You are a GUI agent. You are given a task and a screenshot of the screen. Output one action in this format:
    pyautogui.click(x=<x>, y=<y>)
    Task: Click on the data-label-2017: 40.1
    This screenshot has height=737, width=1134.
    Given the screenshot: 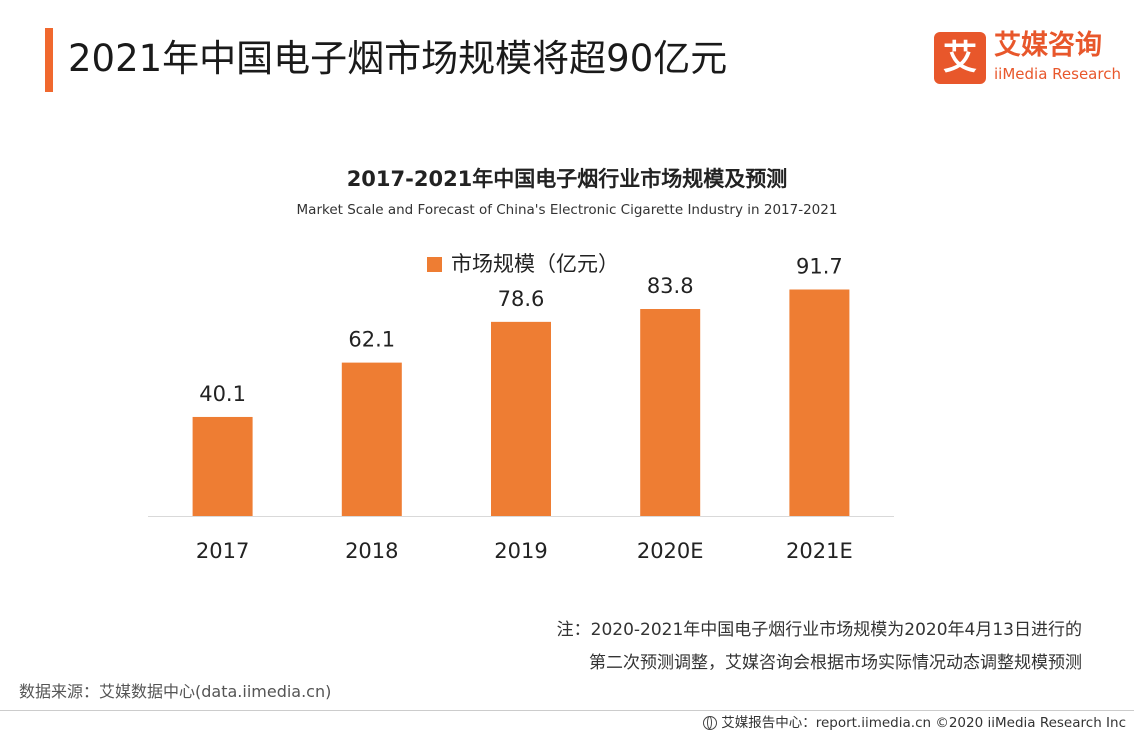 What is the action you would take?
    pyautogui.click(x=222, y=394)
    